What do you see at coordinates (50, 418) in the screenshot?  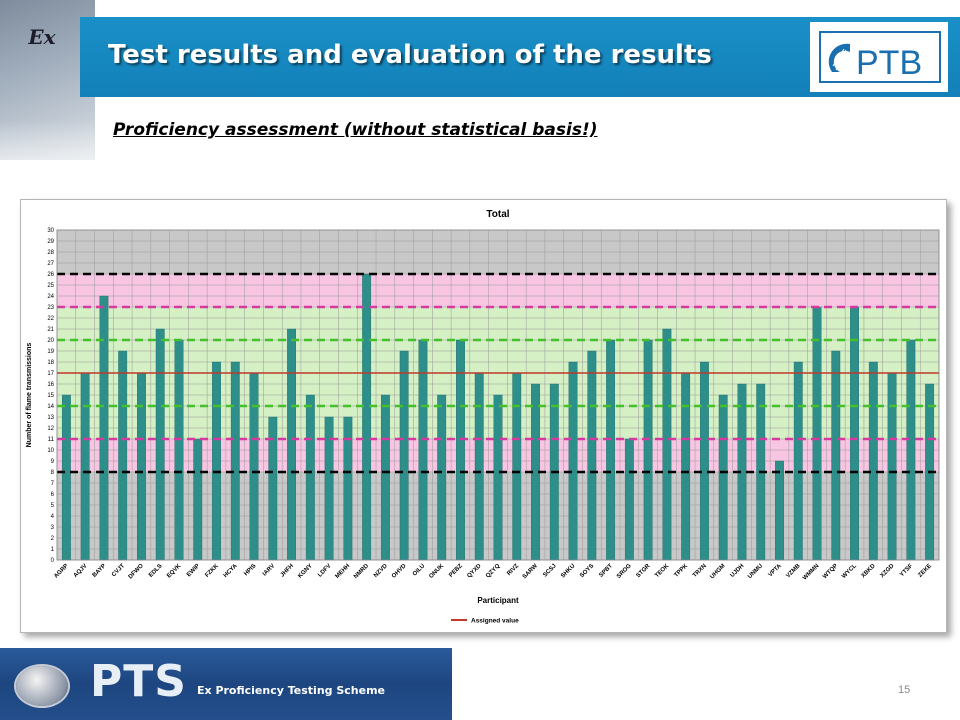 I see `y-tick-label: 13` at bounding box center [50, 418].